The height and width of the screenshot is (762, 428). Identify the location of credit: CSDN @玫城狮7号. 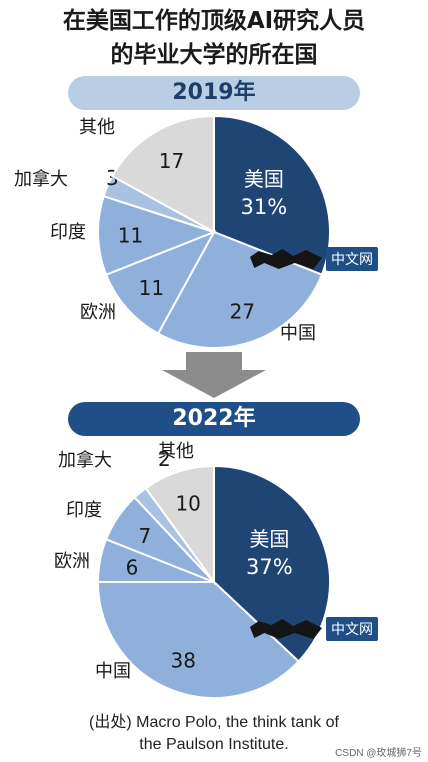
(378, 753).